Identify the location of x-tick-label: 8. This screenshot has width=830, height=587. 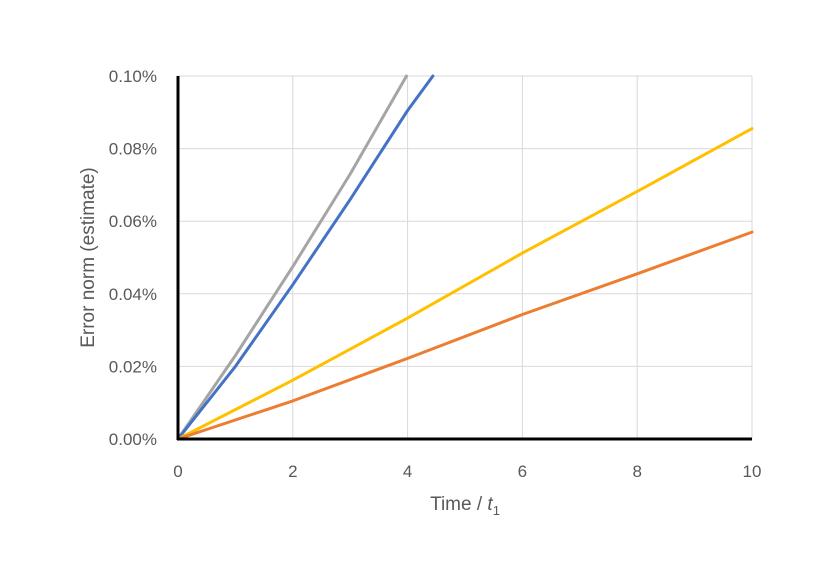
(636, 471).